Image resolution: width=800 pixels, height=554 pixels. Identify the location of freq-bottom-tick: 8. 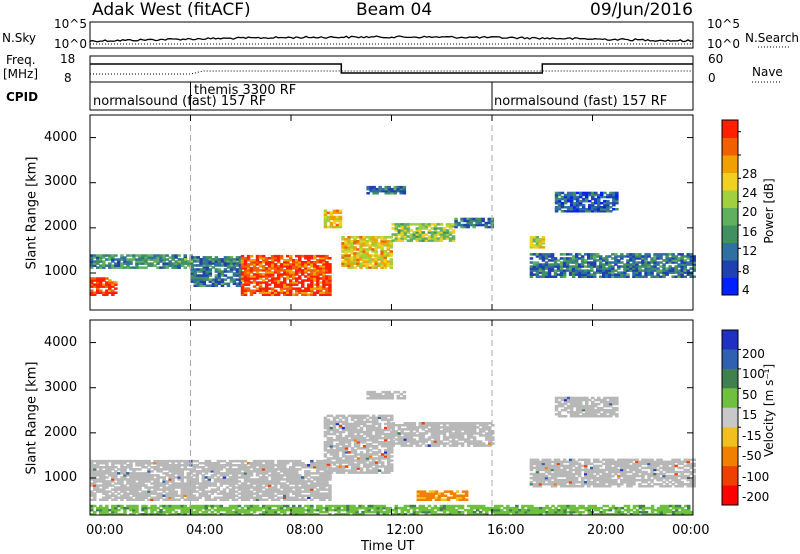
(68, 78).